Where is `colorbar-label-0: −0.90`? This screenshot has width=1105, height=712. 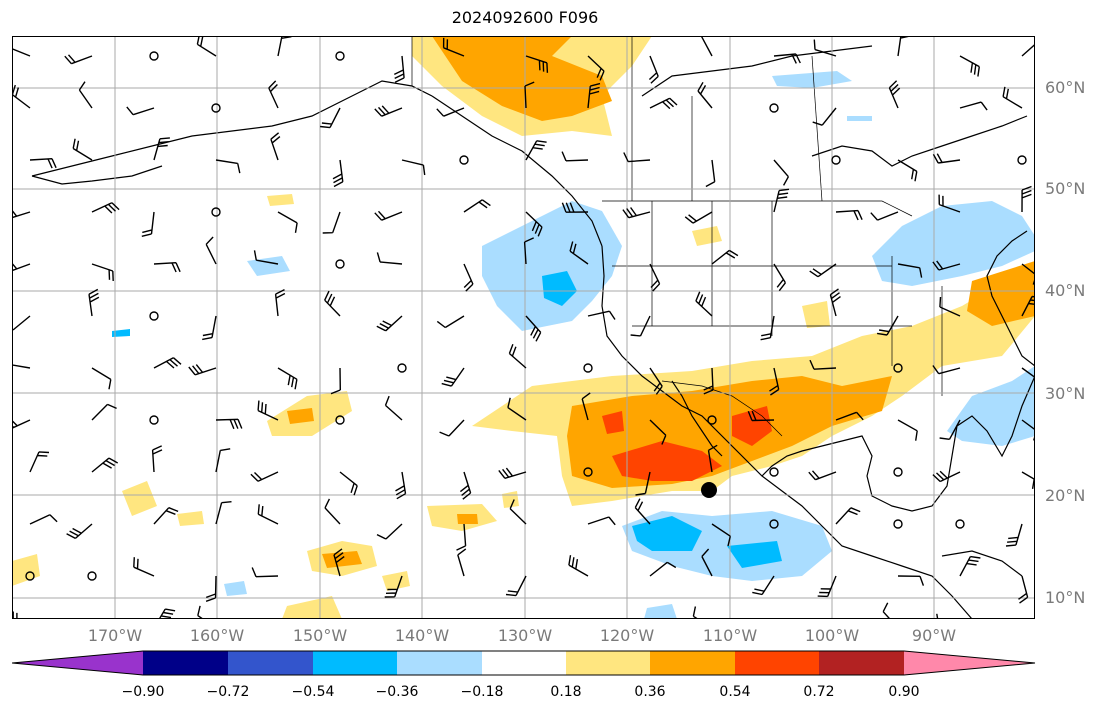 colorbar-label-0: −0.90 is located at coordinates (143, 692).